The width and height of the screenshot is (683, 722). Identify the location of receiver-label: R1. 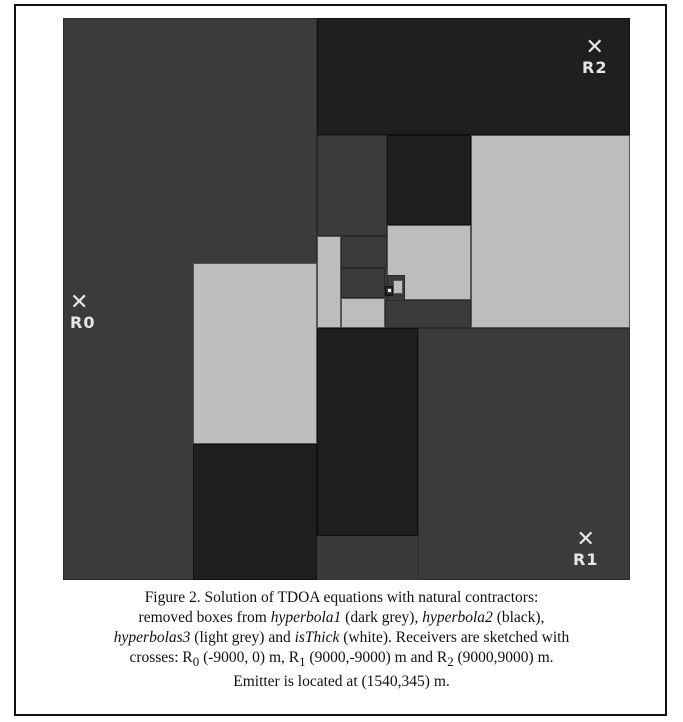
(586, 559).